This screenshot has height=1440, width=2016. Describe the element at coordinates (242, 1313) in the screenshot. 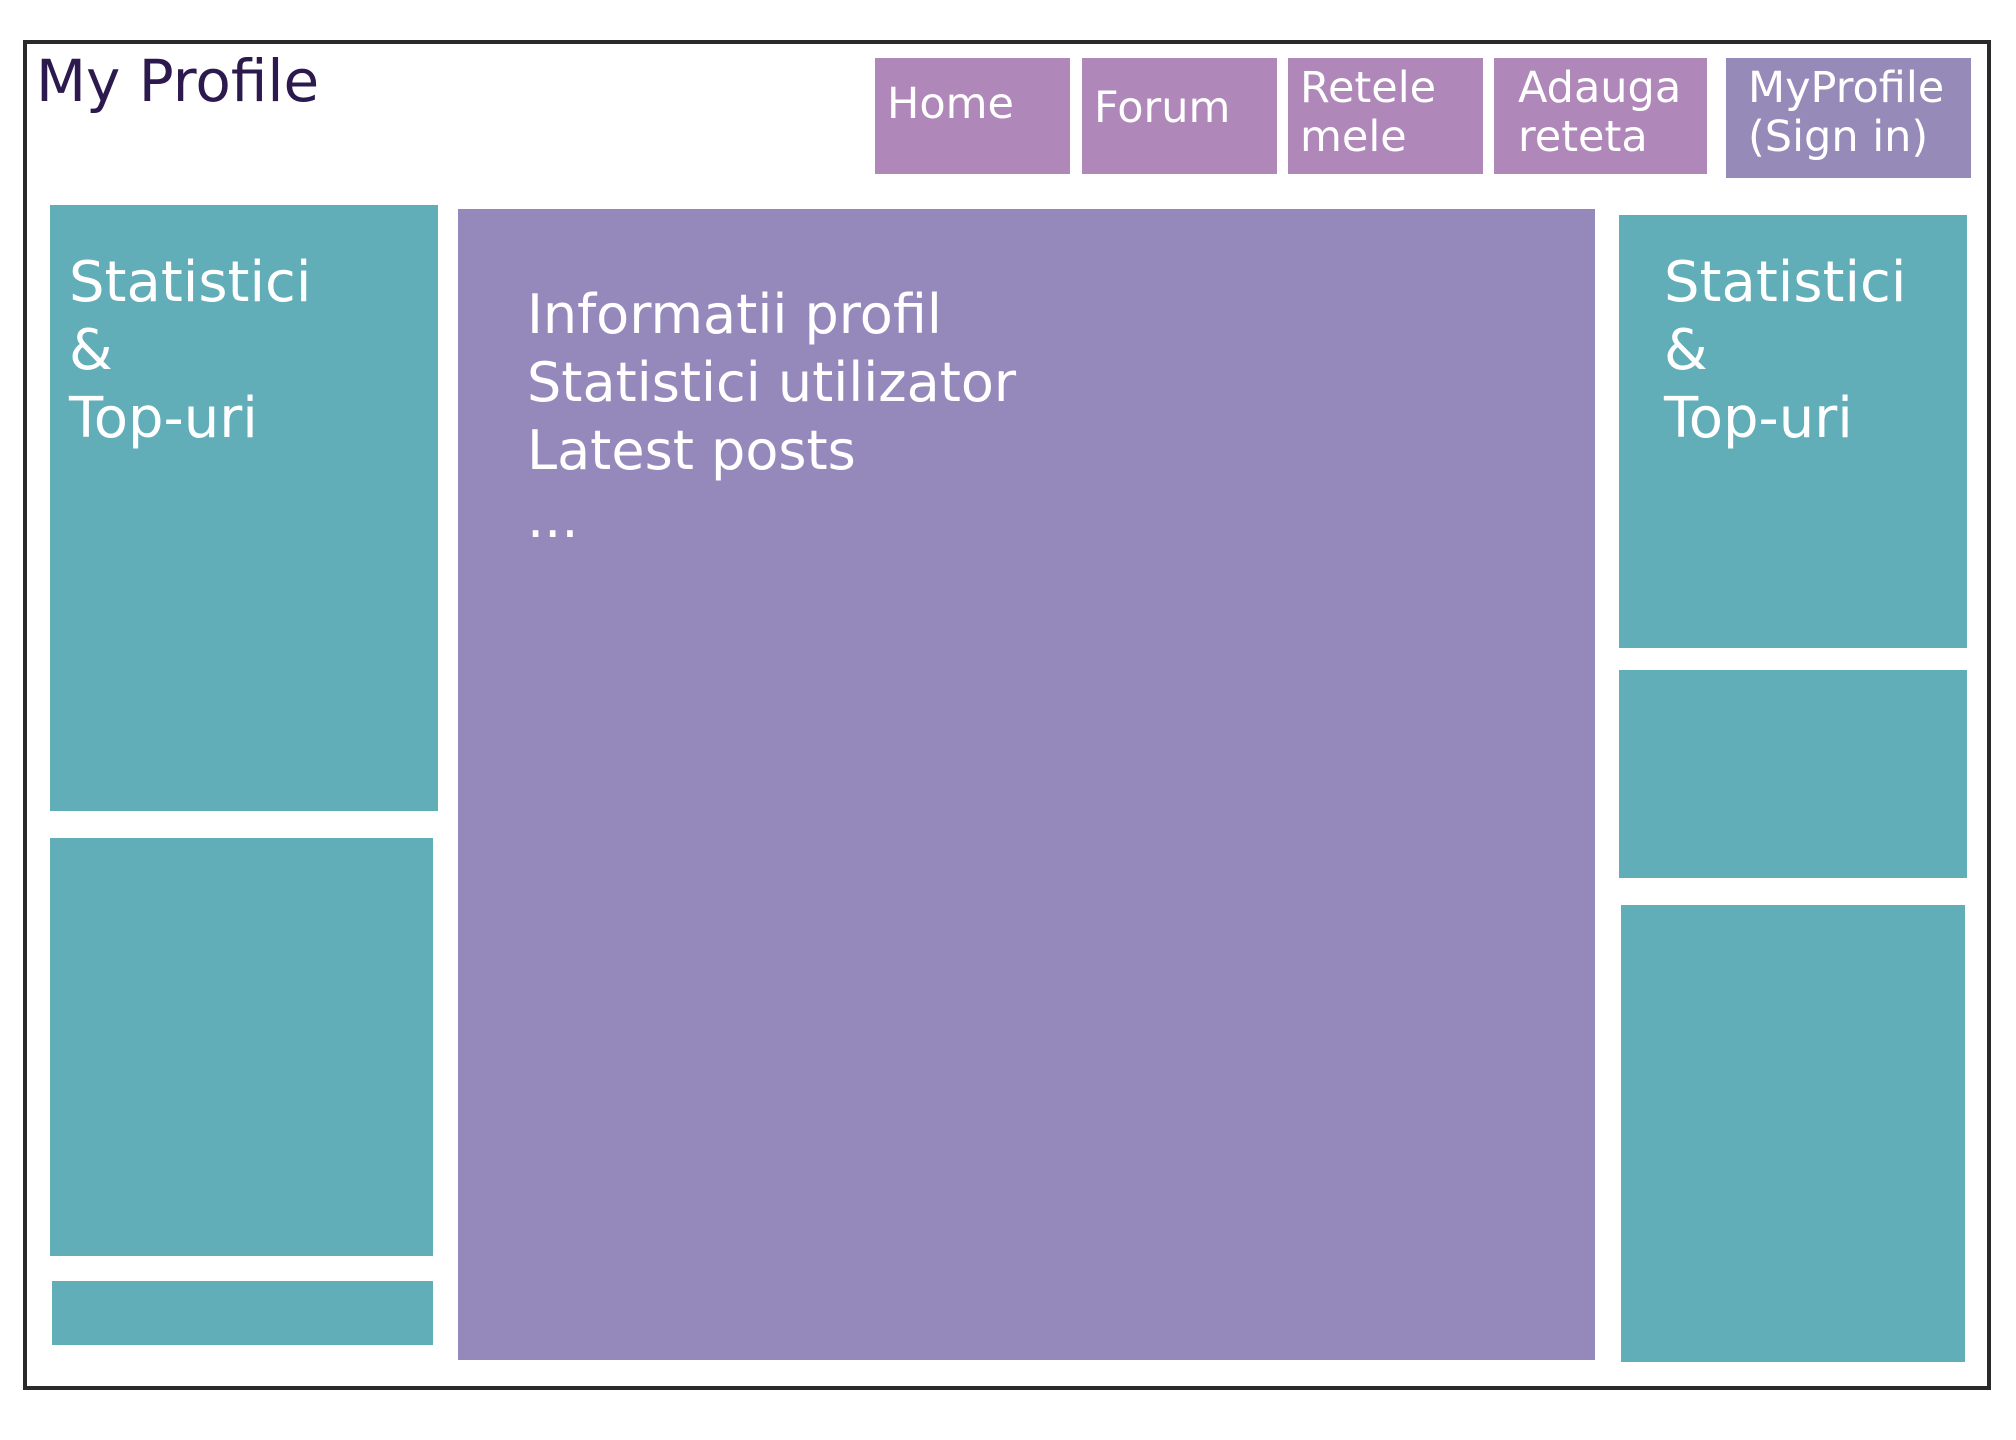

I see `left-bottom-panel` at that location.